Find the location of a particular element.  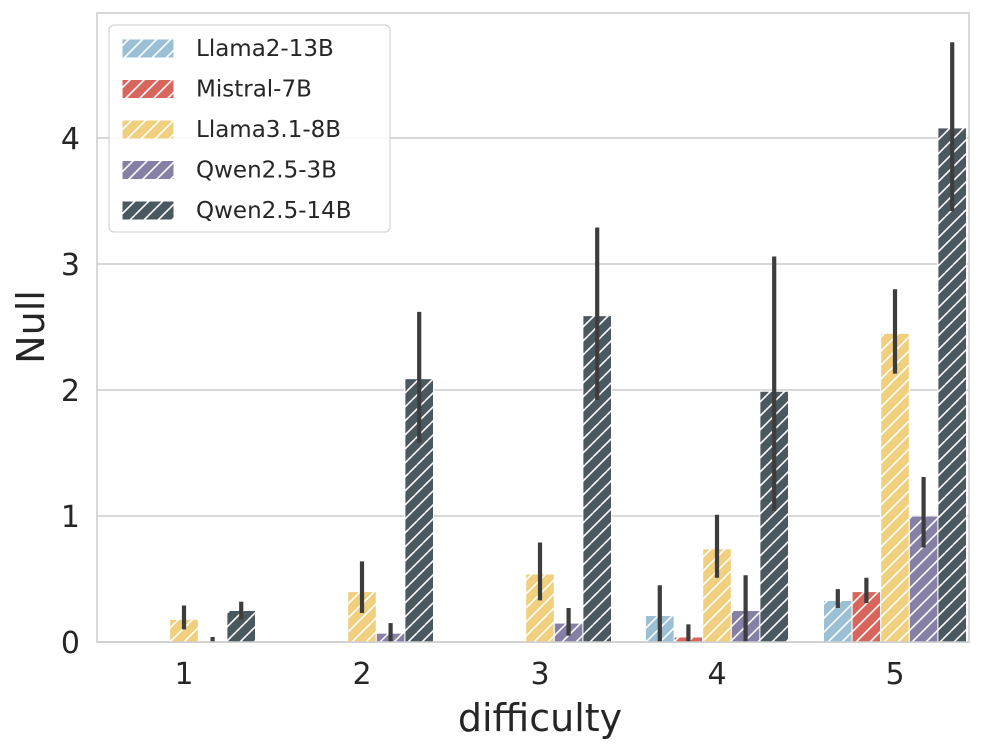

y-tick-label: 3 is located at coordinates (70, 265).